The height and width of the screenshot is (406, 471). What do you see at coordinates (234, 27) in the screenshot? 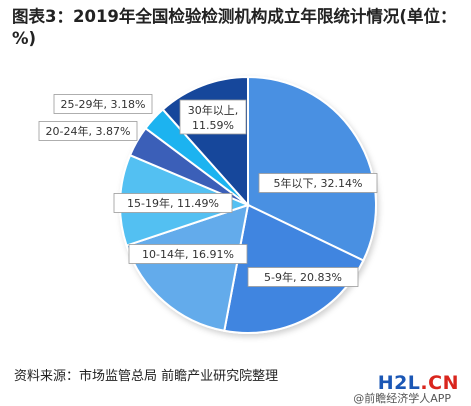
I see `chart-title: 图表3：2019年全国检验检测机构成立年限统计情况(单位：%)` at bounding box center [234, 27].